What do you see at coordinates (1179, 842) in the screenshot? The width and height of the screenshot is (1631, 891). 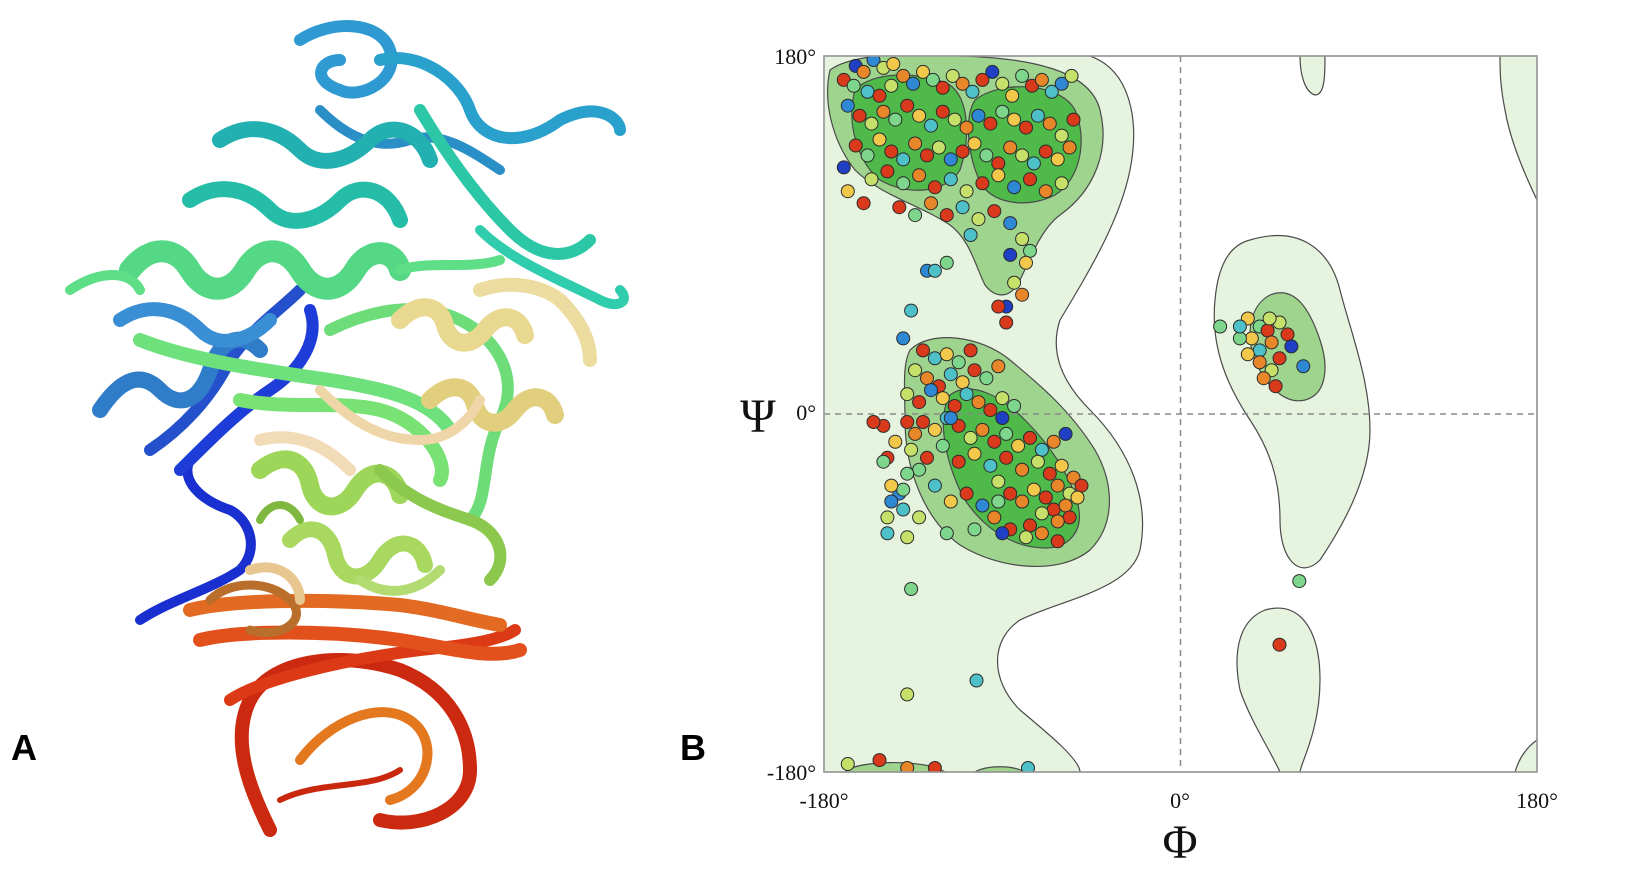 I see `x-axis-label: Φ` at bounding box center [1179, 842].